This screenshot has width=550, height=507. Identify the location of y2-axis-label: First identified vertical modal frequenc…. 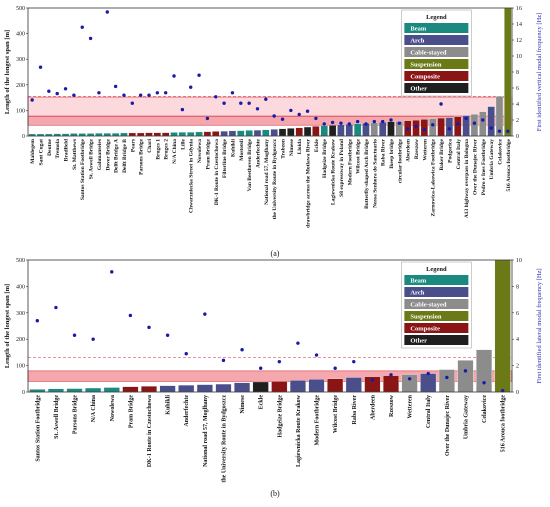
(539, 72).